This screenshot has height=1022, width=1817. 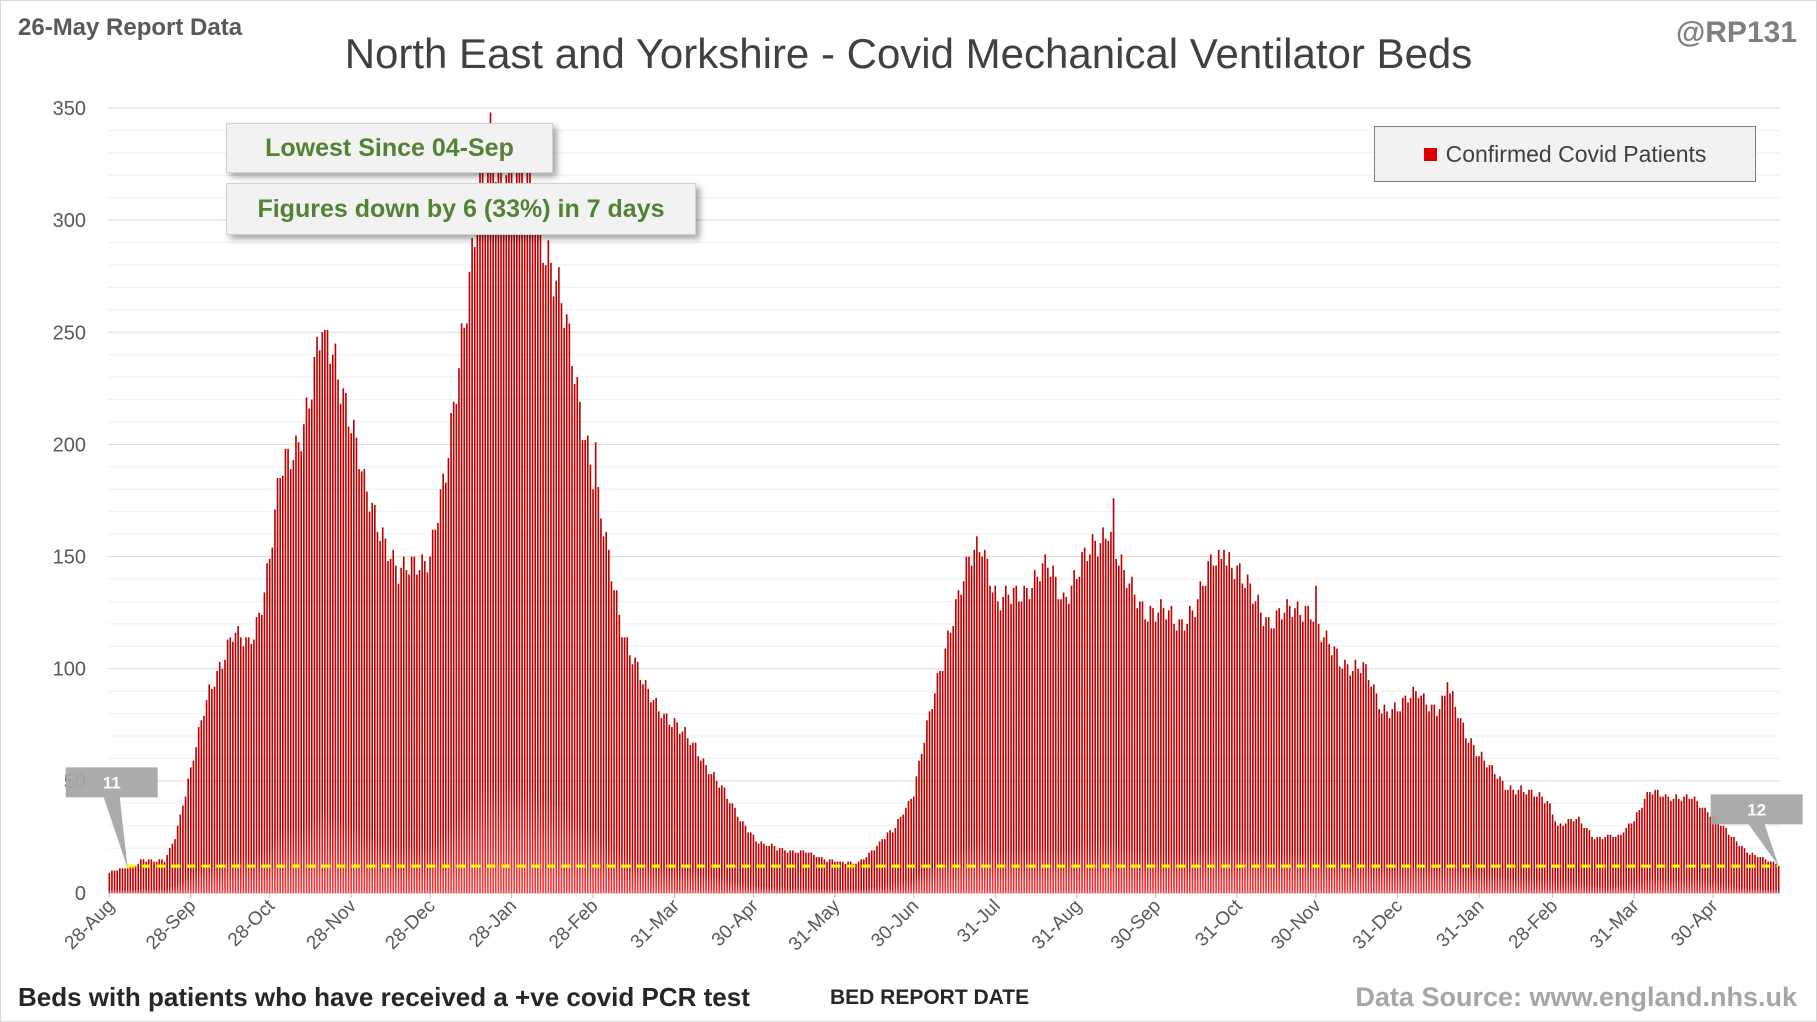 What do you see at coordinates (69, 109) in the screenshot?
I see `y-tick-label: 350` at bounding box center [69, 109].